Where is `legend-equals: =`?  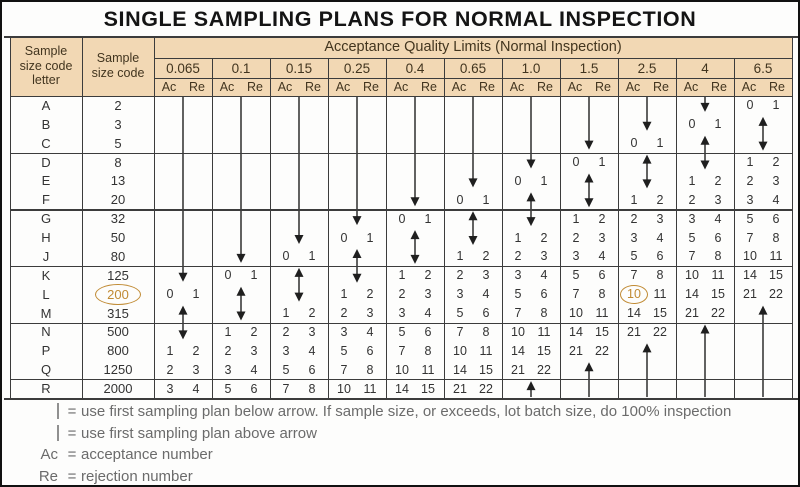 legend-equals: = is located at coordinates (72, 476).